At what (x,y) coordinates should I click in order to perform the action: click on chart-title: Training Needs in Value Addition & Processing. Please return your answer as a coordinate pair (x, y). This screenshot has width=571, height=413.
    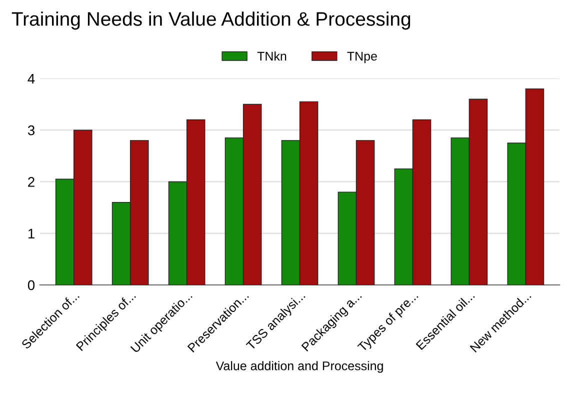
    Looking at the image, I should click on (211, 21).